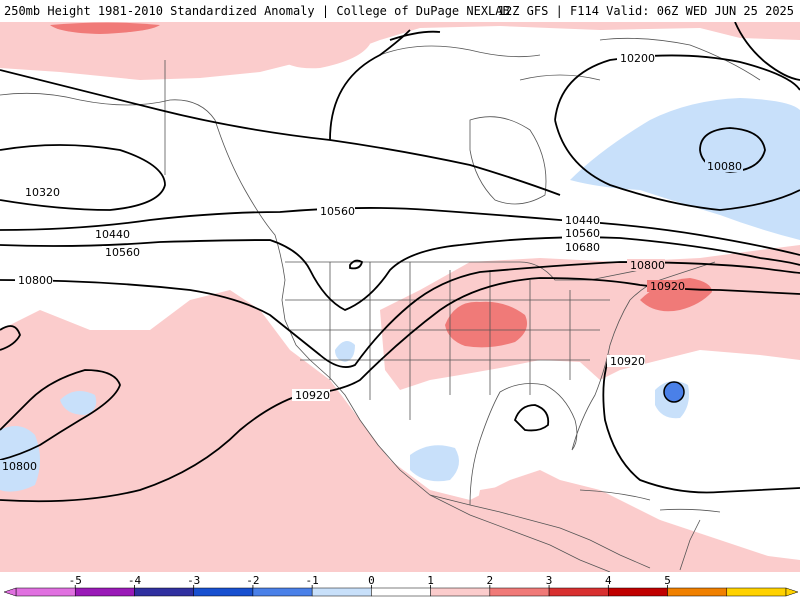 This screenshot has height=600, width=800. I want to click on contour-label-10080: 10080, so click(724, 166).